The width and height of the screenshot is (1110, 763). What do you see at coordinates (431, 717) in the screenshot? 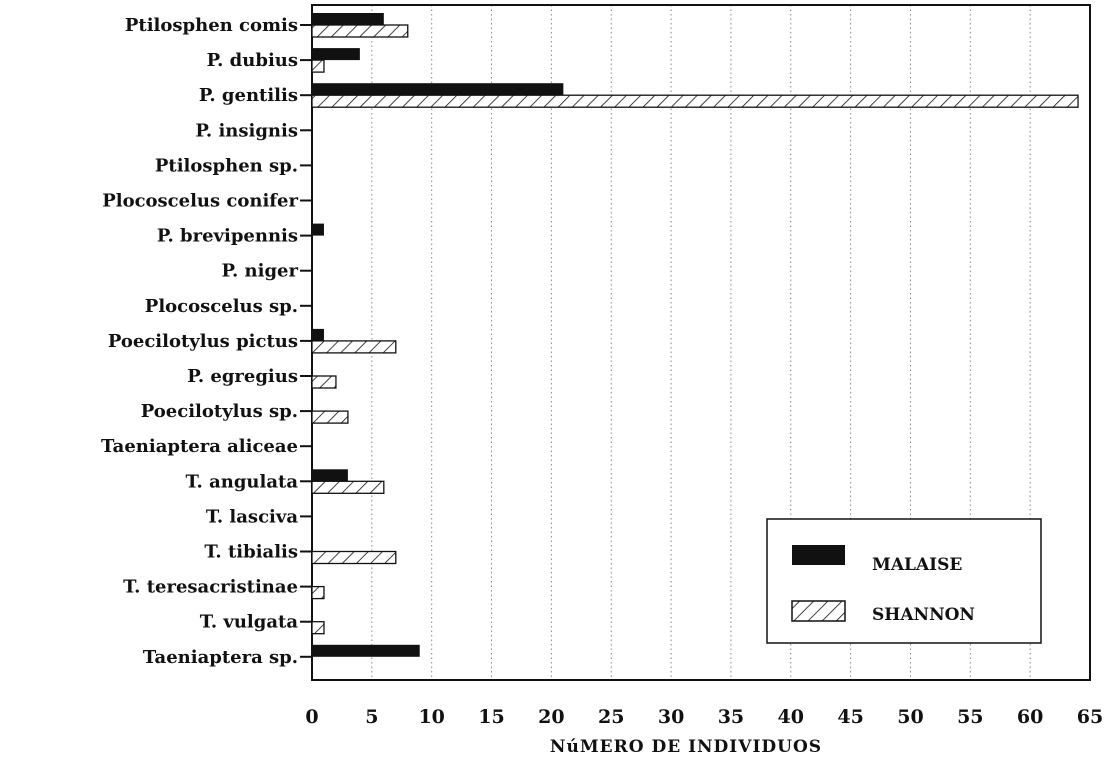
I see `x-tick-label-10: 10` at bounding box center [431, 717].